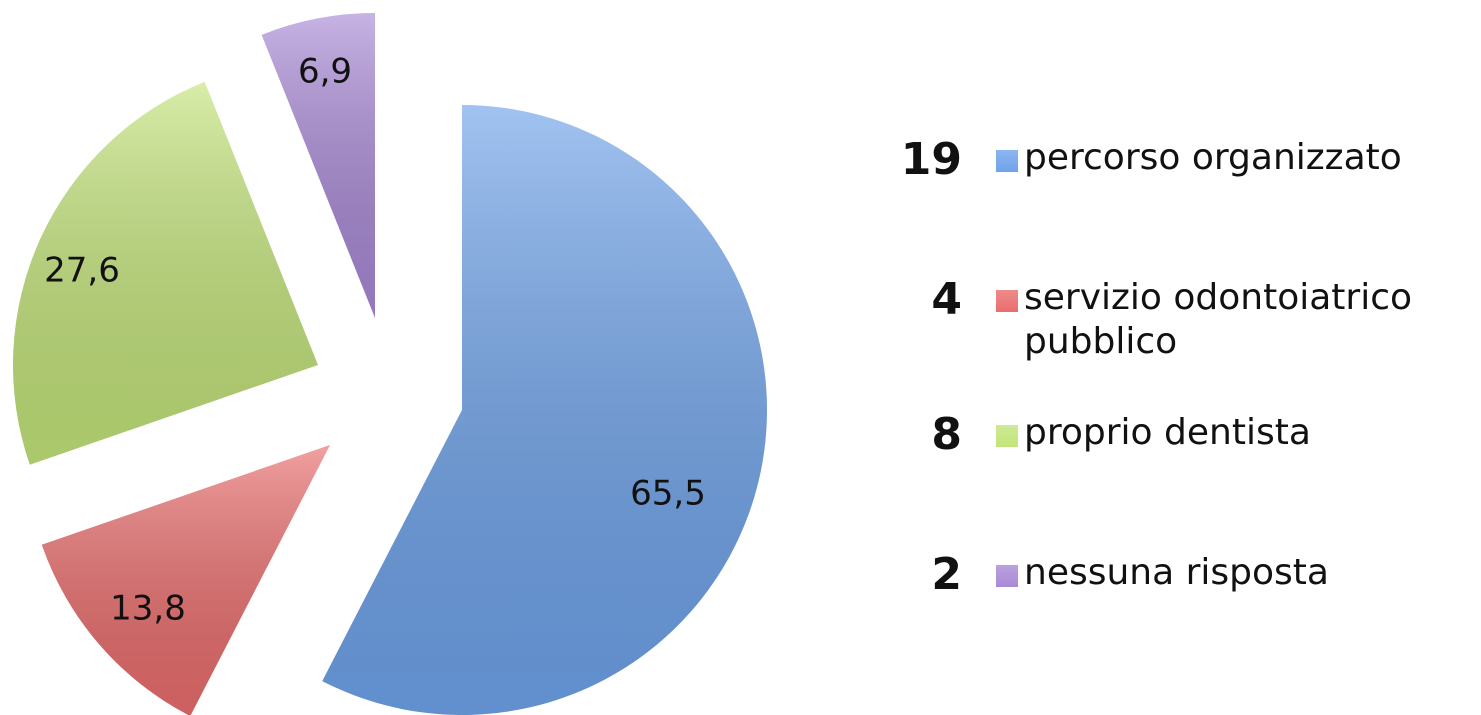 Image resolution: width=1481 pixels, height=715 pixels. Describe the element at coordinates (946, 434) in the screenshot. I see `count: 8` at that location.